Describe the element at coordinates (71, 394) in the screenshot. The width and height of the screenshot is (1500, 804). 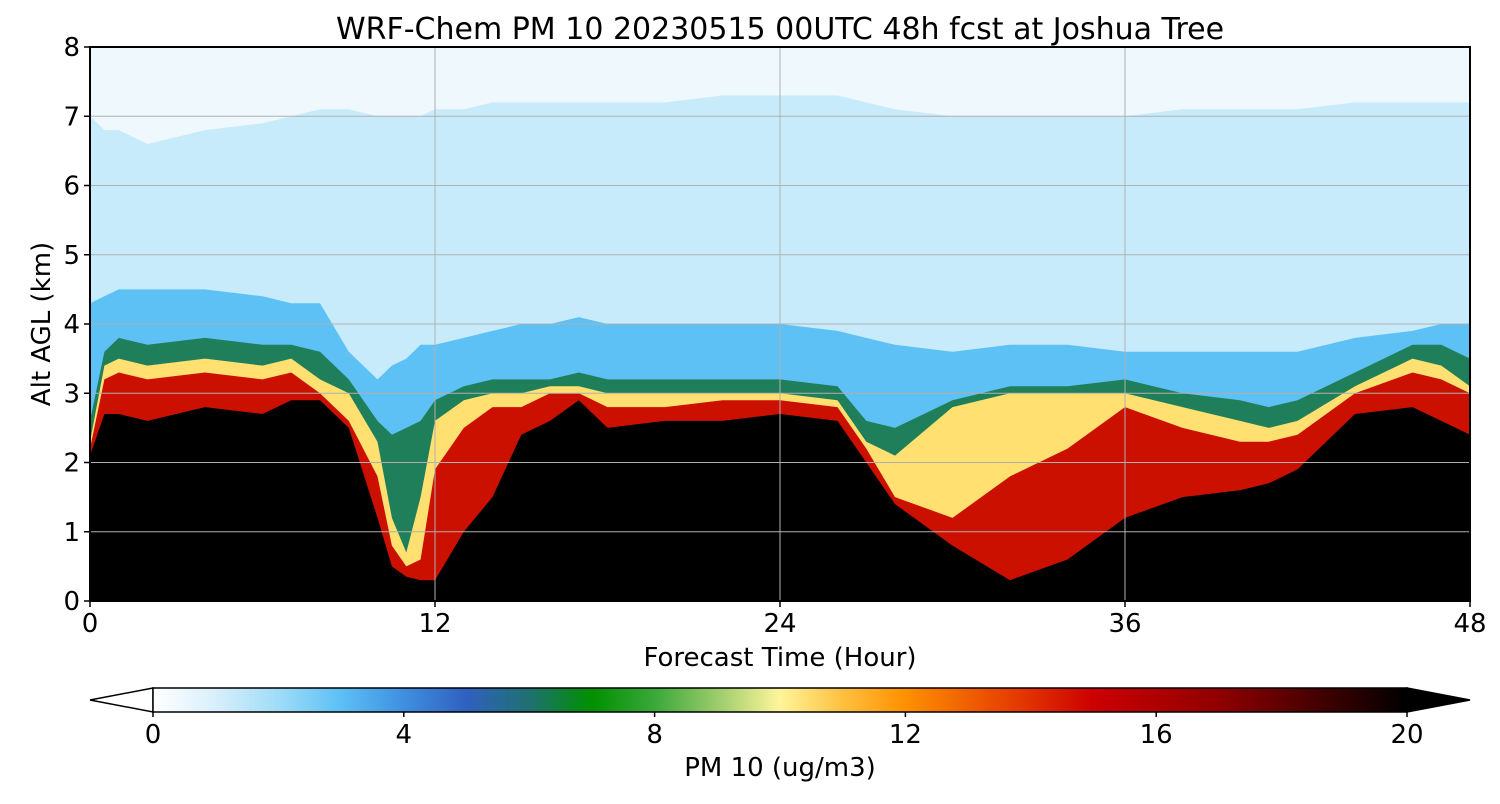
I see `y-tick-label: 3` at that location.